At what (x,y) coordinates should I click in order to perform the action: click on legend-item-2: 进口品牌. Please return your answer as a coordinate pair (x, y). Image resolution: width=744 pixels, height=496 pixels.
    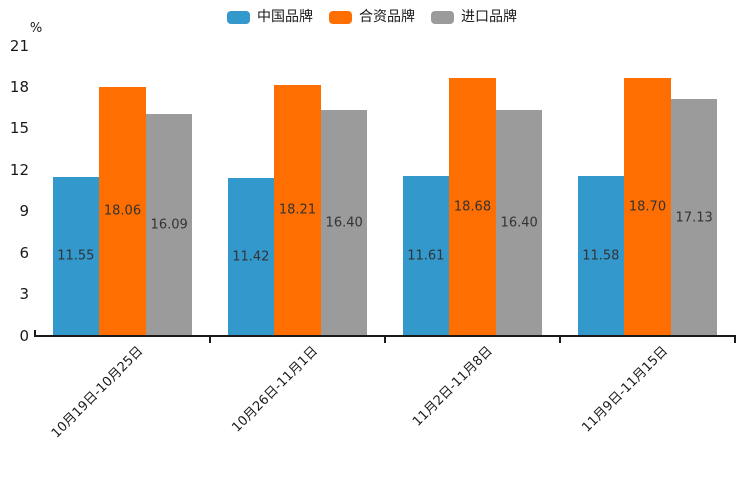
    Looking at the image, I should click on (474, 17).